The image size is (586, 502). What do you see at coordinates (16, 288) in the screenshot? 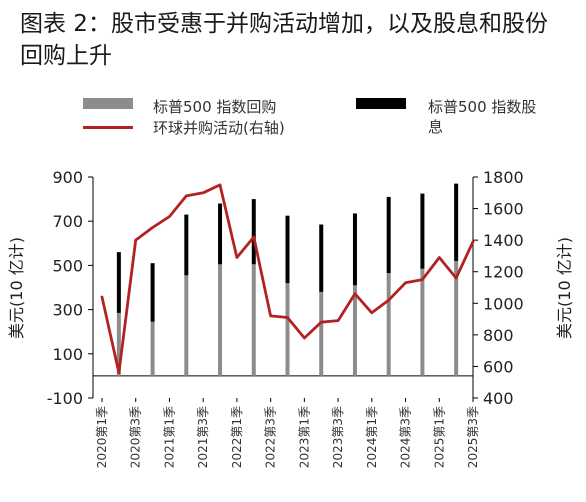
I see `y-axis-title: 美元(10 亿计)` at bounding box center [16, 288].